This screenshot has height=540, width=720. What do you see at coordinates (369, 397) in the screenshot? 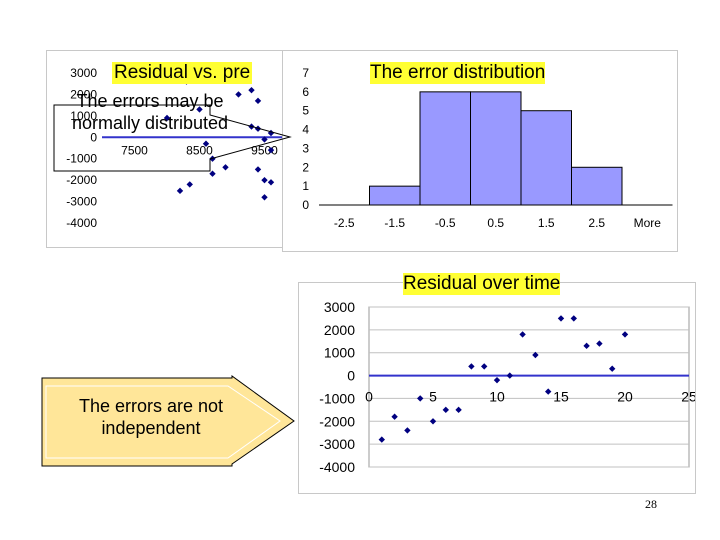
I see `x-tick-label: 0` at bounding box center [369, 397].